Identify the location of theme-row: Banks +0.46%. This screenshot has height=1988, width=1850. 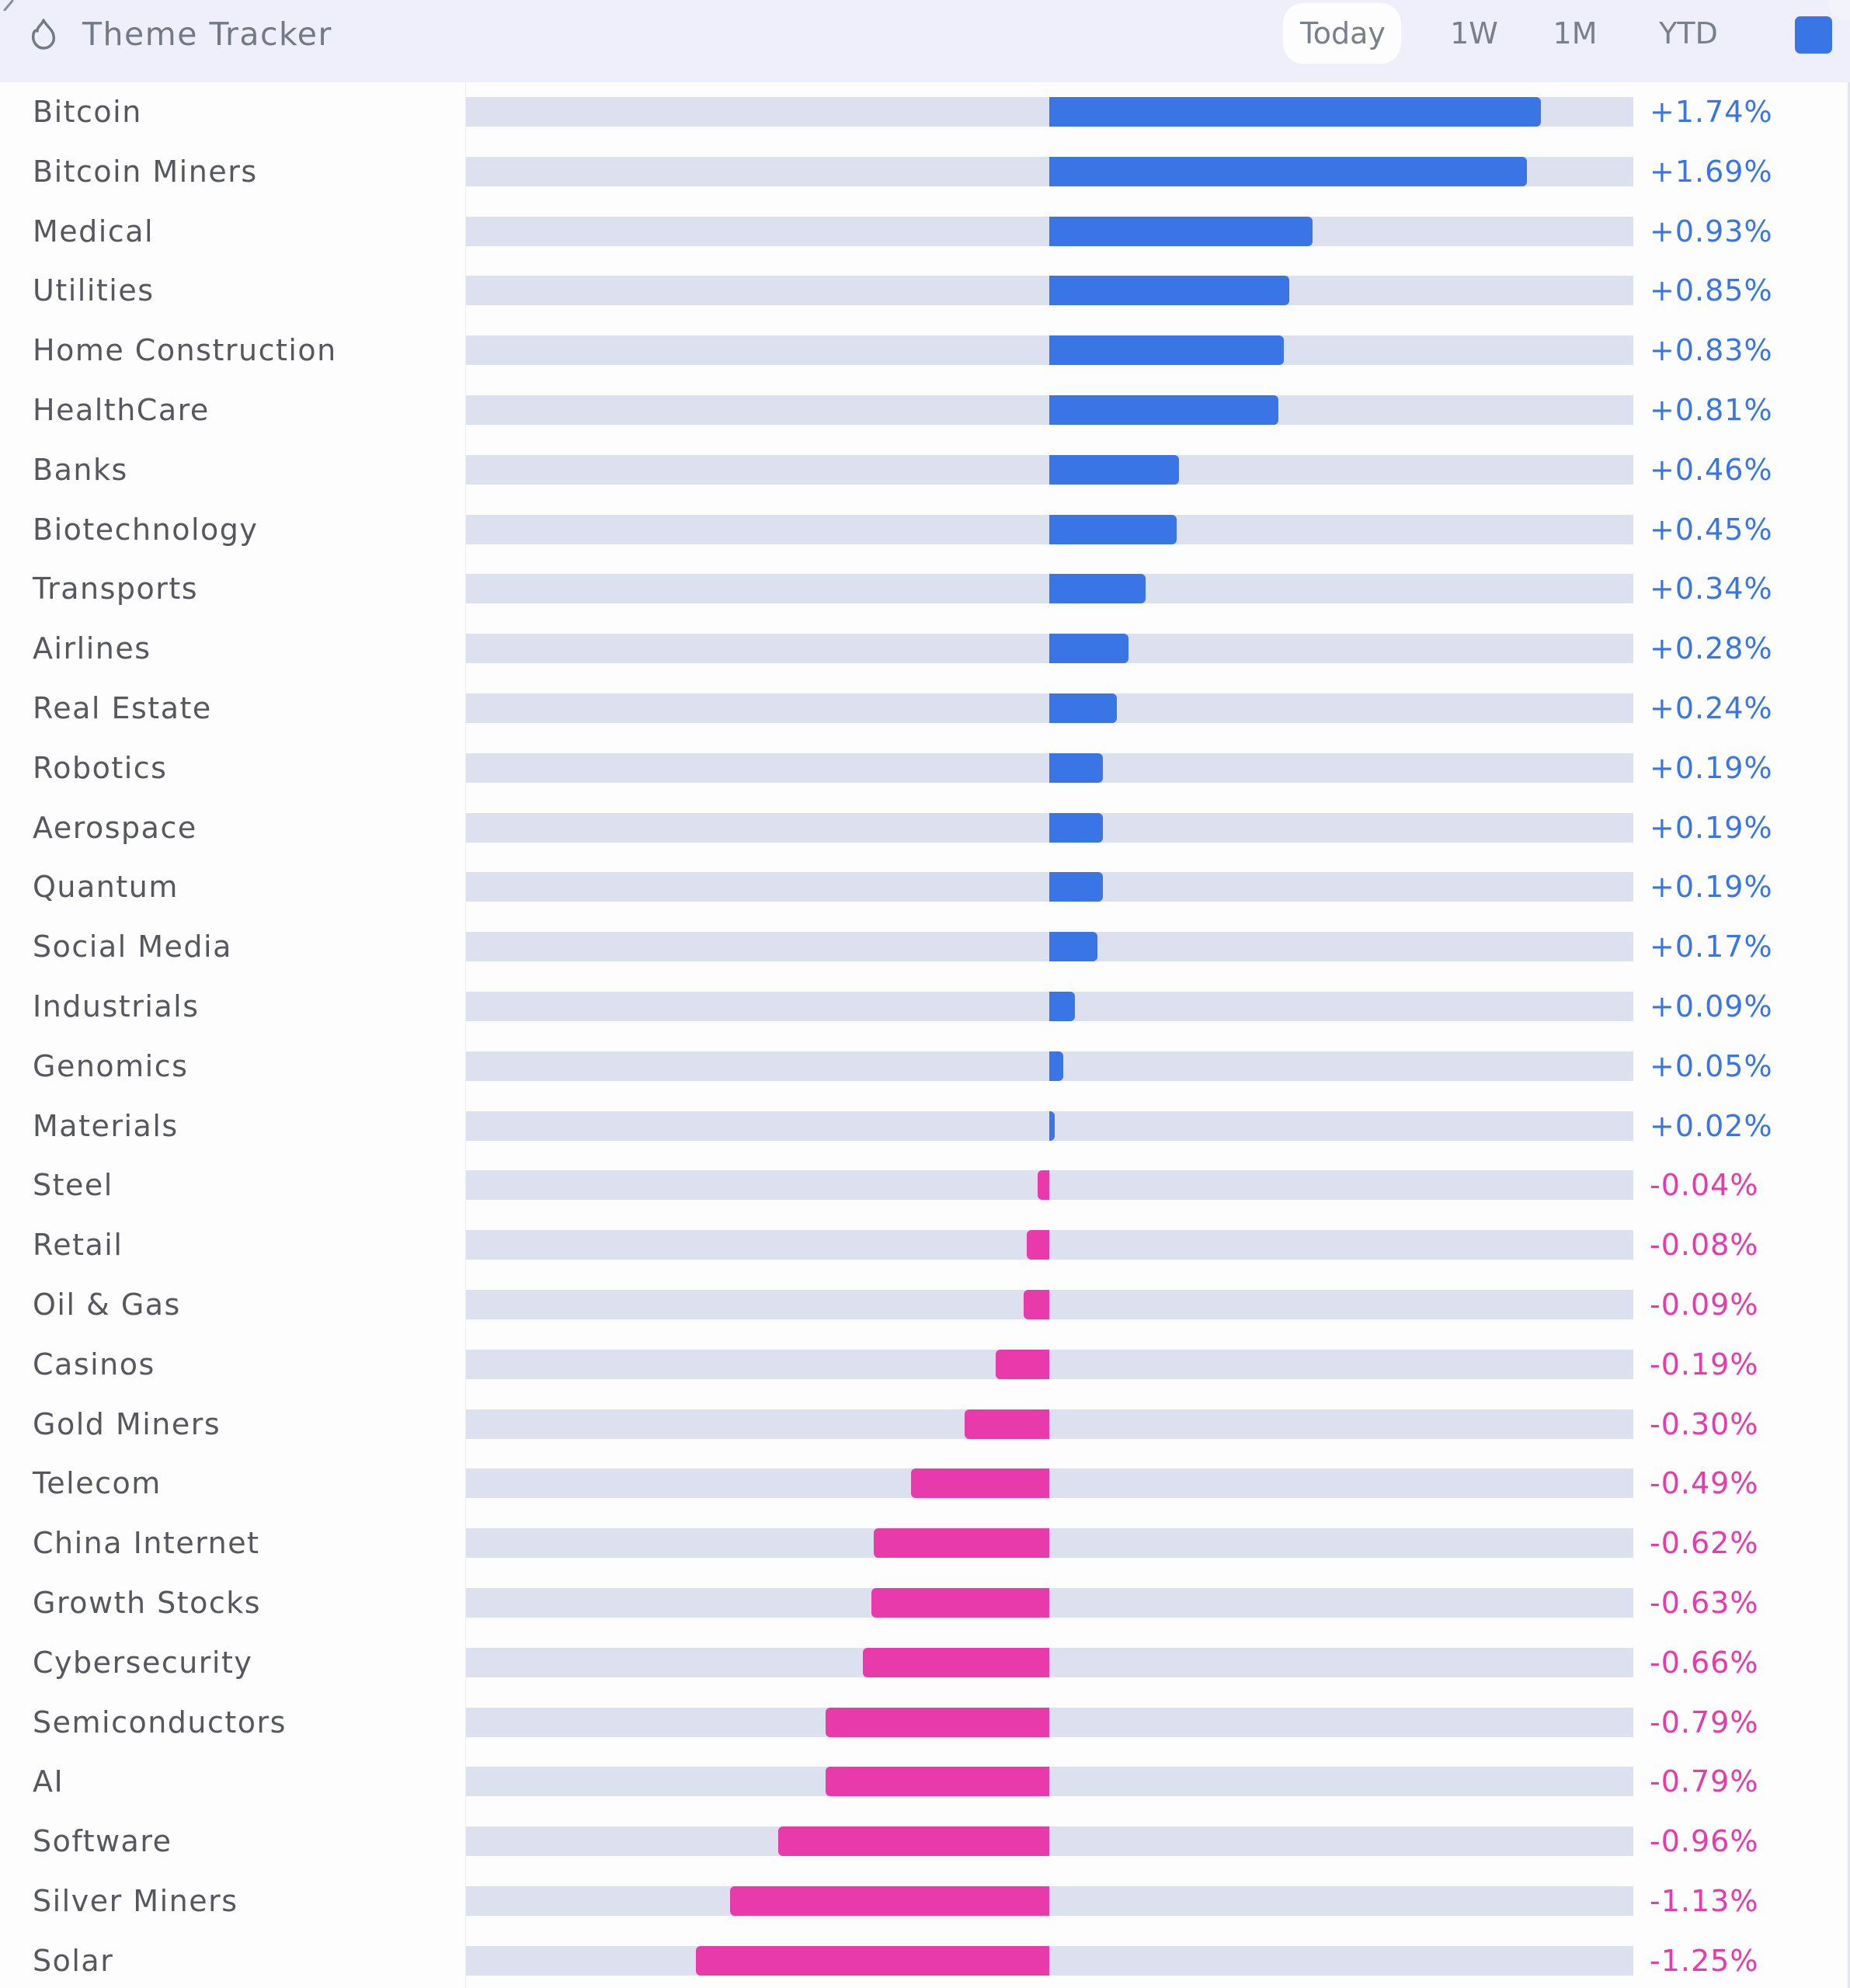
(925, 470).